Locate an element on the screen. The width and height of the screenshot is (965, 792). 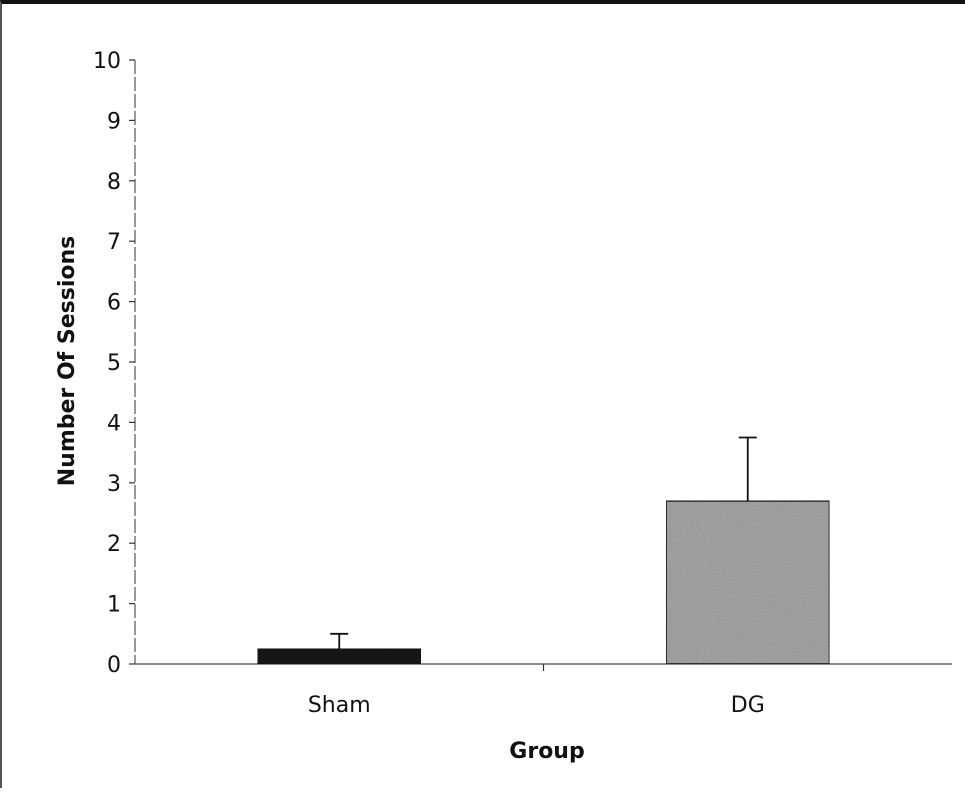
x-tick-label-dg: DG is located at coordinates (748, 705).